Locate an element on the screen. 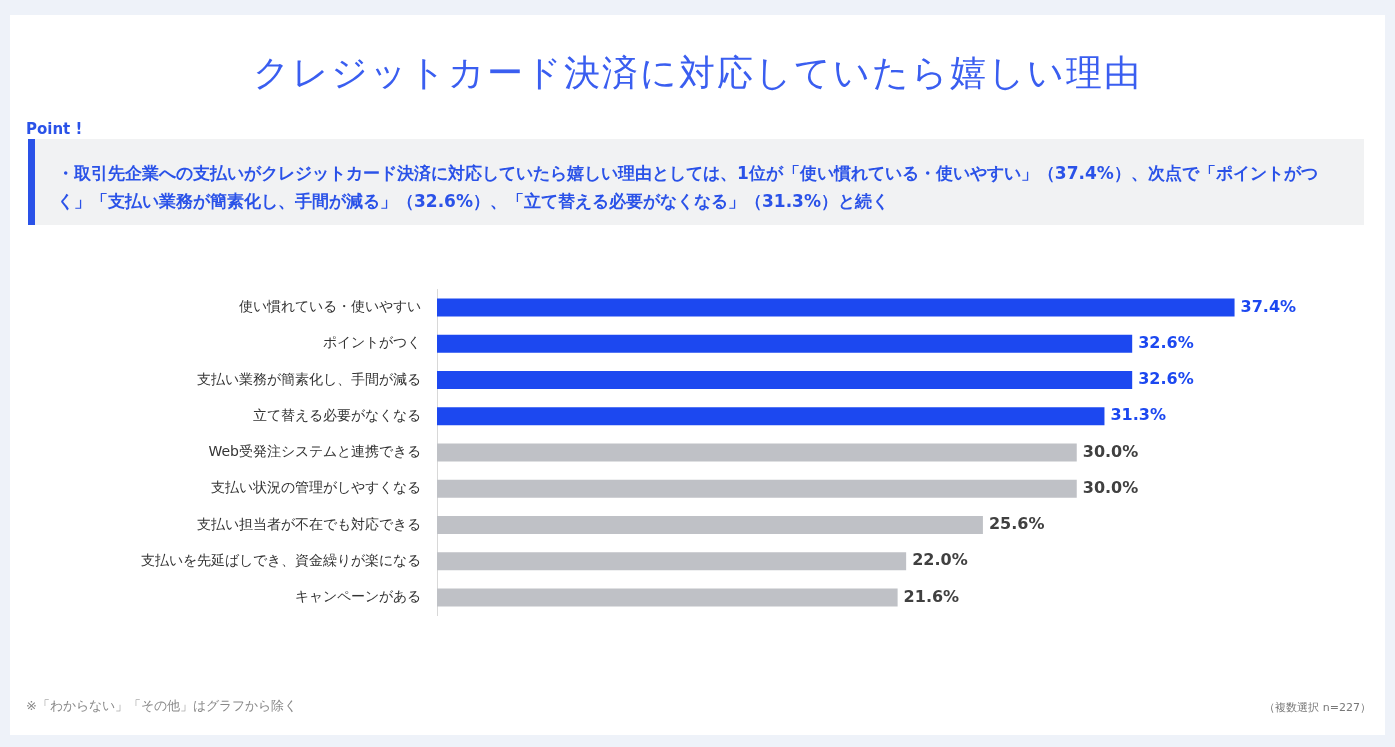  data-label: 25.6% is located at coordinates (1016, 524).